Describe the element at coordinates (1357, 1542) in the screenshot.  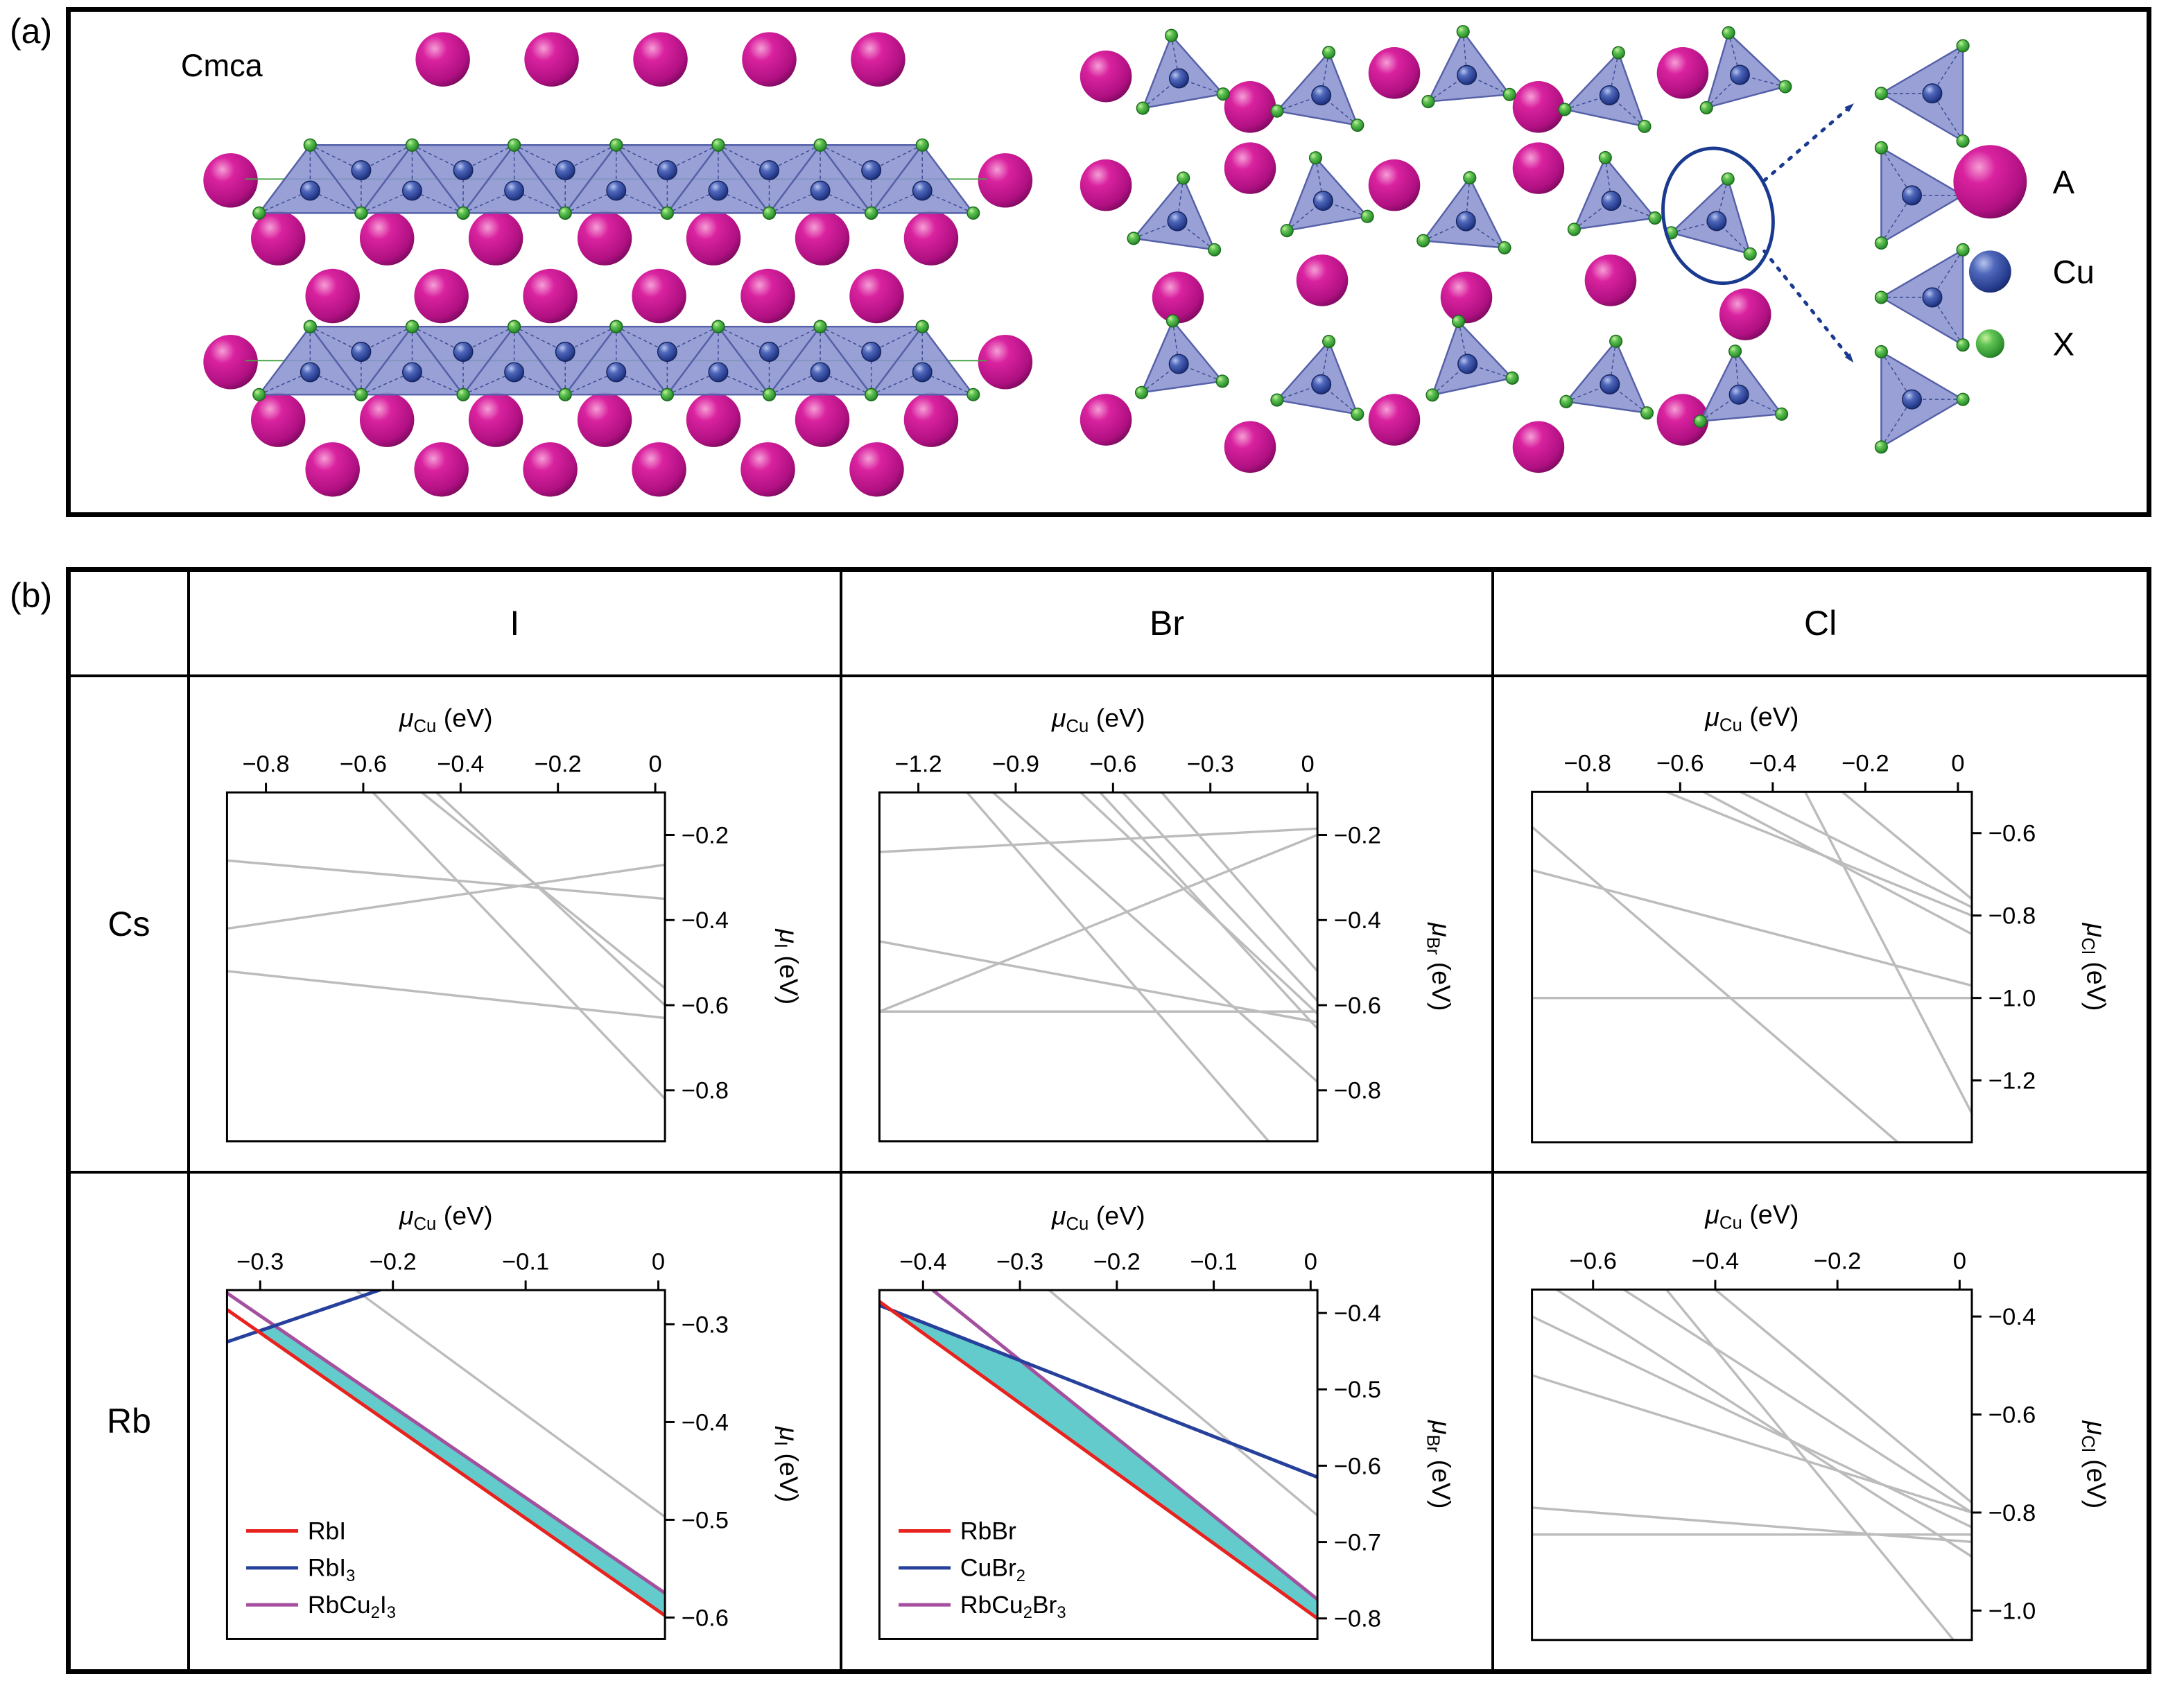
I see `y-tick-label: −0.7` at that location.